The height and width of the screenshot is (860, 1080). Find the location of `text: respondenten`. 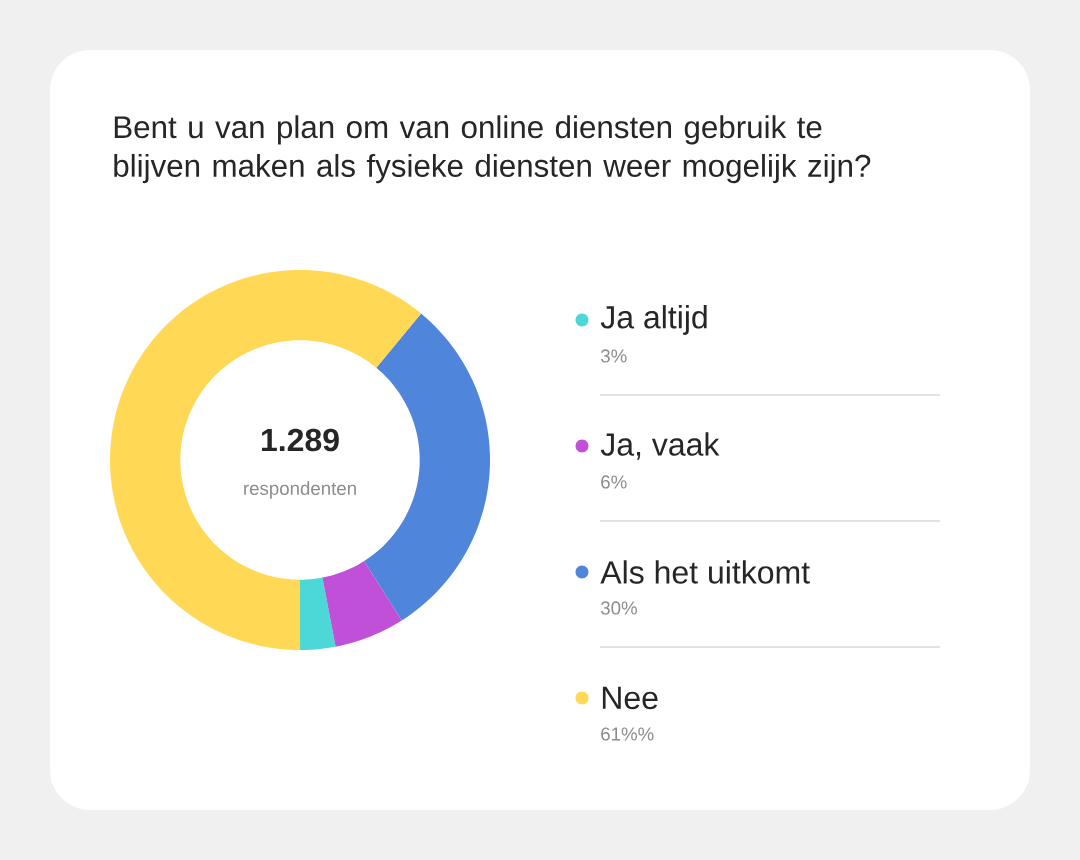

text: respondenten is located at coordinates (300, 490).